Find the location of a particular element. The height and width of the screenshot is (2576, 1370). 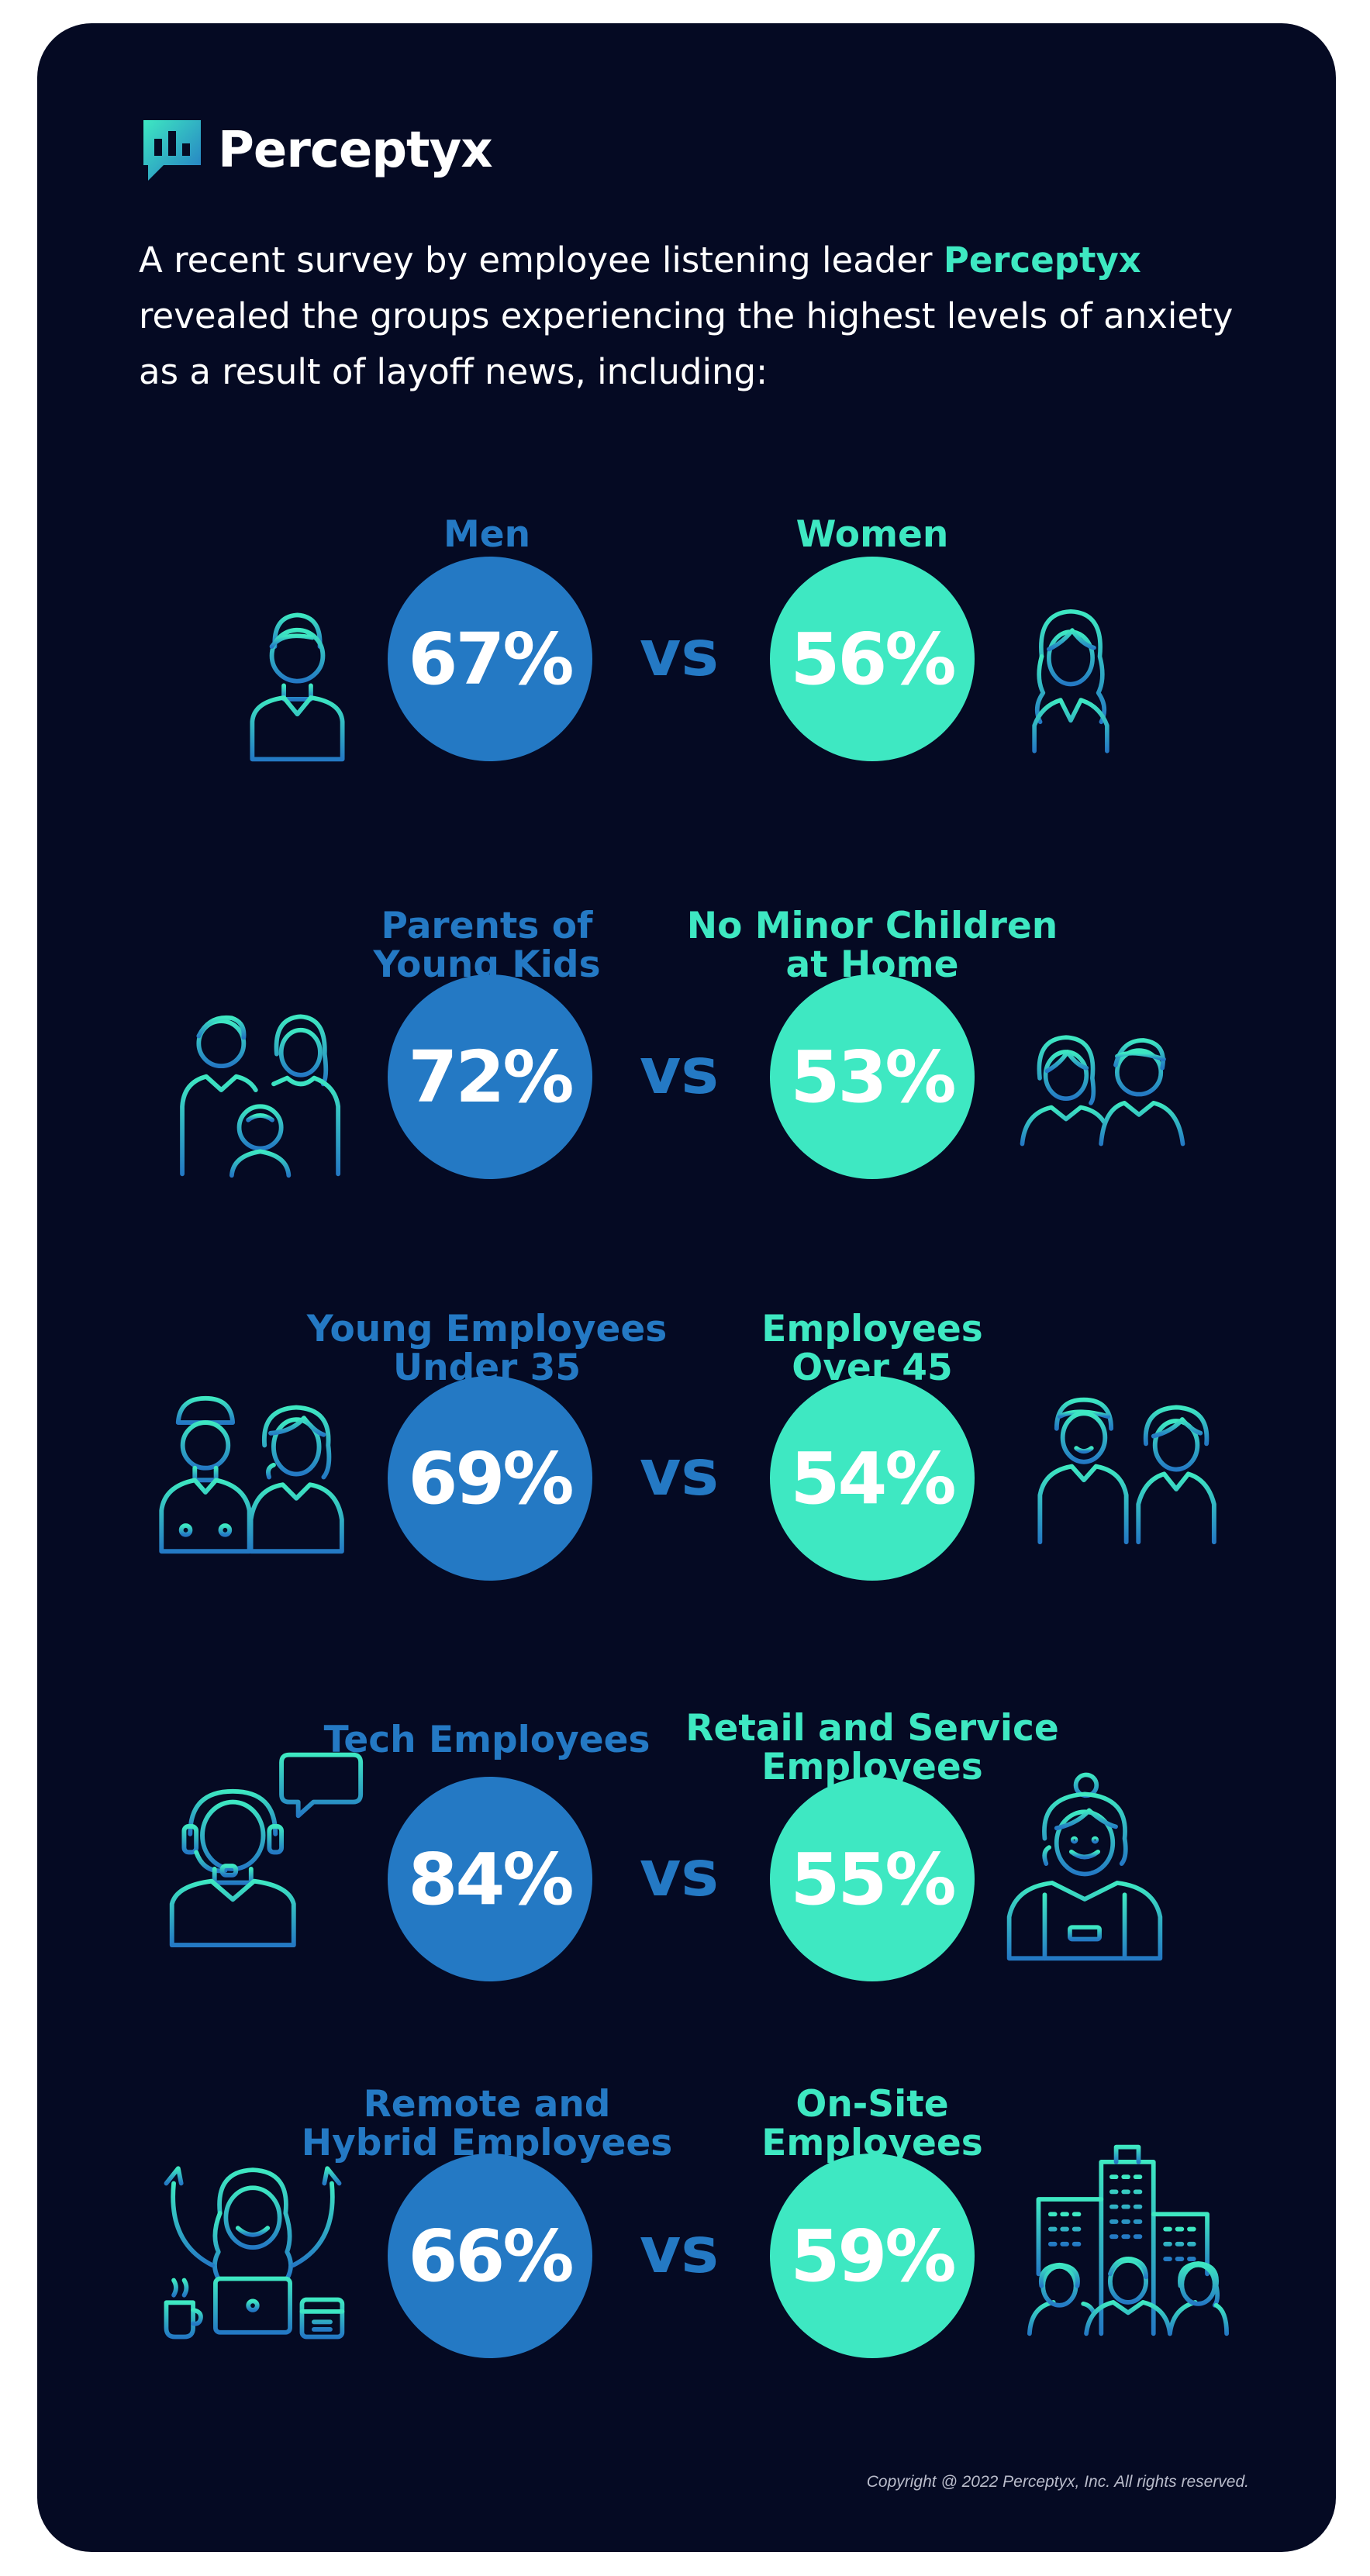

left-group-label: Parents of Young Kids is located at coordinates (487, 946).